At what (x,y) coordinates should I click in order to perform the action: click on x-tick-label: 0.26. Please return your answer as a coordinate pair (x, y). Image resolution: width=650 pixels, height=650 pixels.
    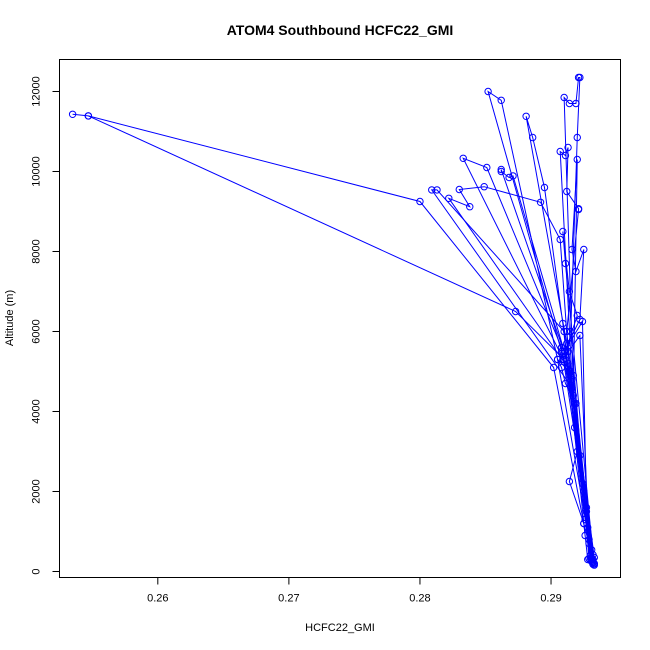
    Looking at the image, I should click on (157, 599).